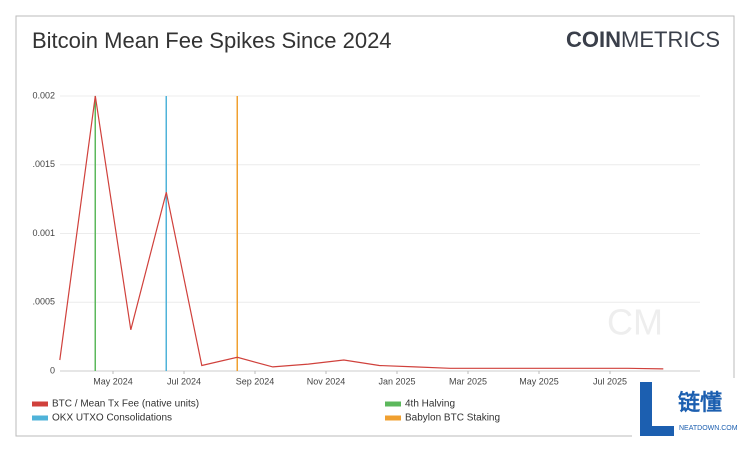 The image size is (750, 449). What do you see at coordinates (112, 418) in the screenshot?
I see `legend-label: OKX UTXO Consolidations` at bounding box center [112, 418].